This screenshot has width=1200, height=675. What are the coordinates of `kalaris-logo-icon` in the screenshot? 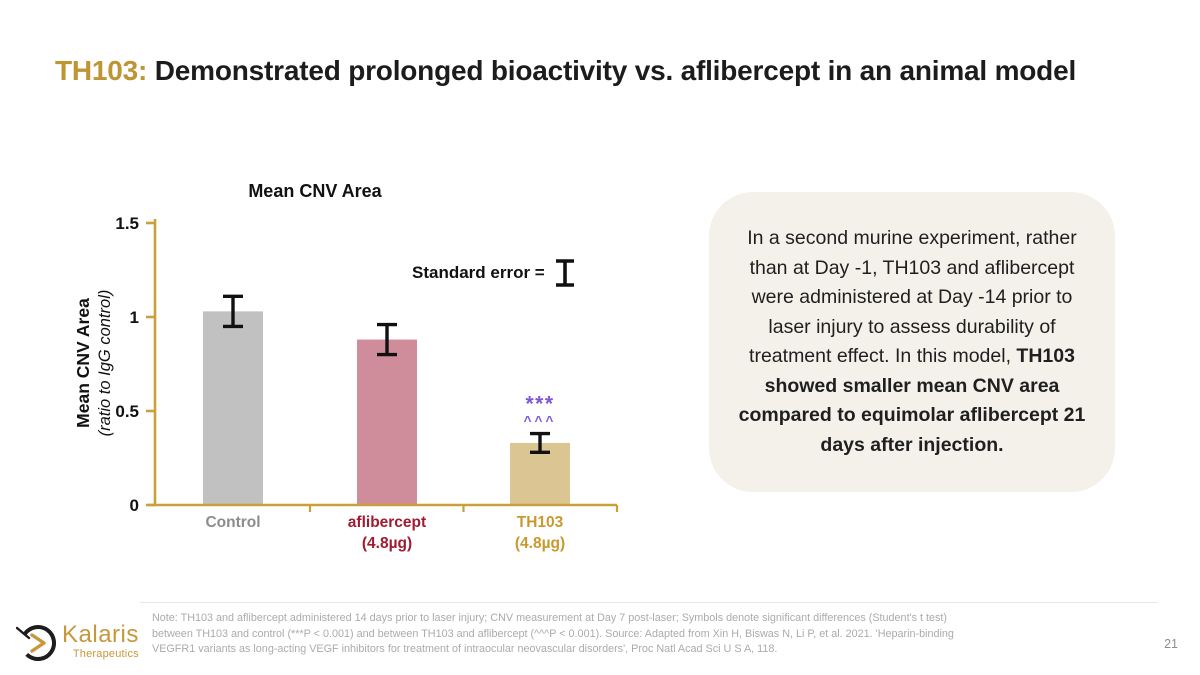 It's located at (36, 643).